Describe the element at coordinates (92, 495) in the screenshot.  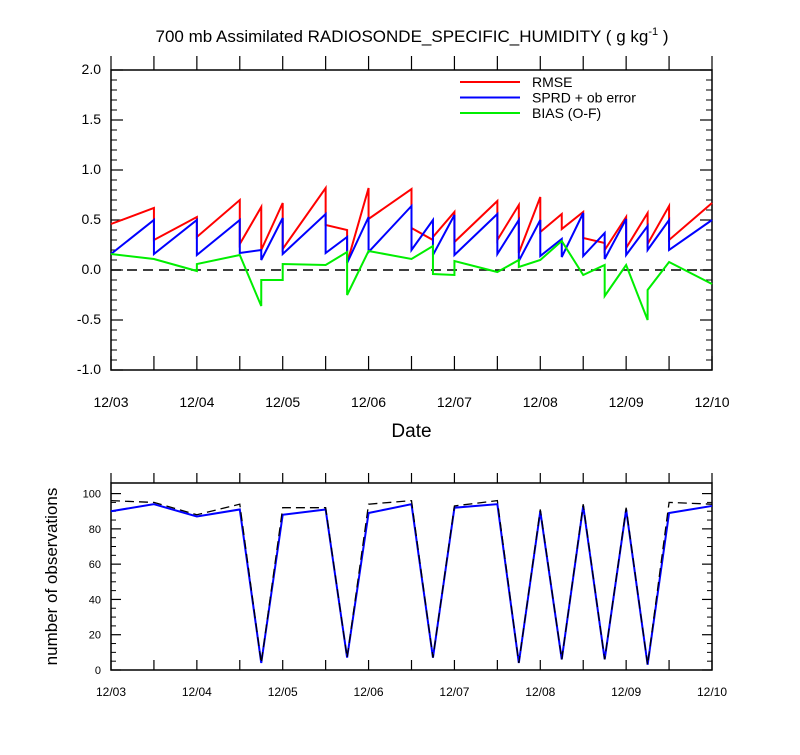
I see `y-tick-label-100: 100` at that location.